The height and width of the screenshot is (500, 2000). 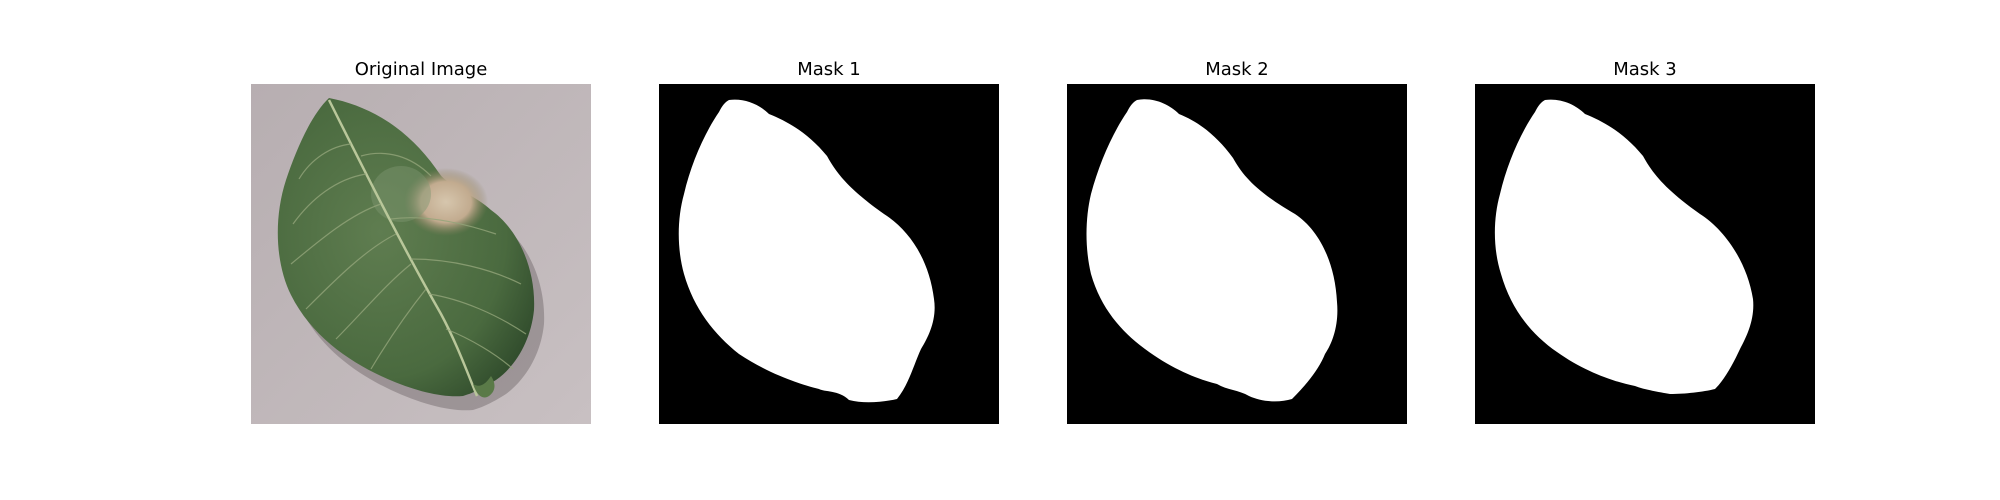 What do you see at coordinates (829, 69) in the screenshot?
I see `panel-title: Mask 1` at bounding box center [829, 69].